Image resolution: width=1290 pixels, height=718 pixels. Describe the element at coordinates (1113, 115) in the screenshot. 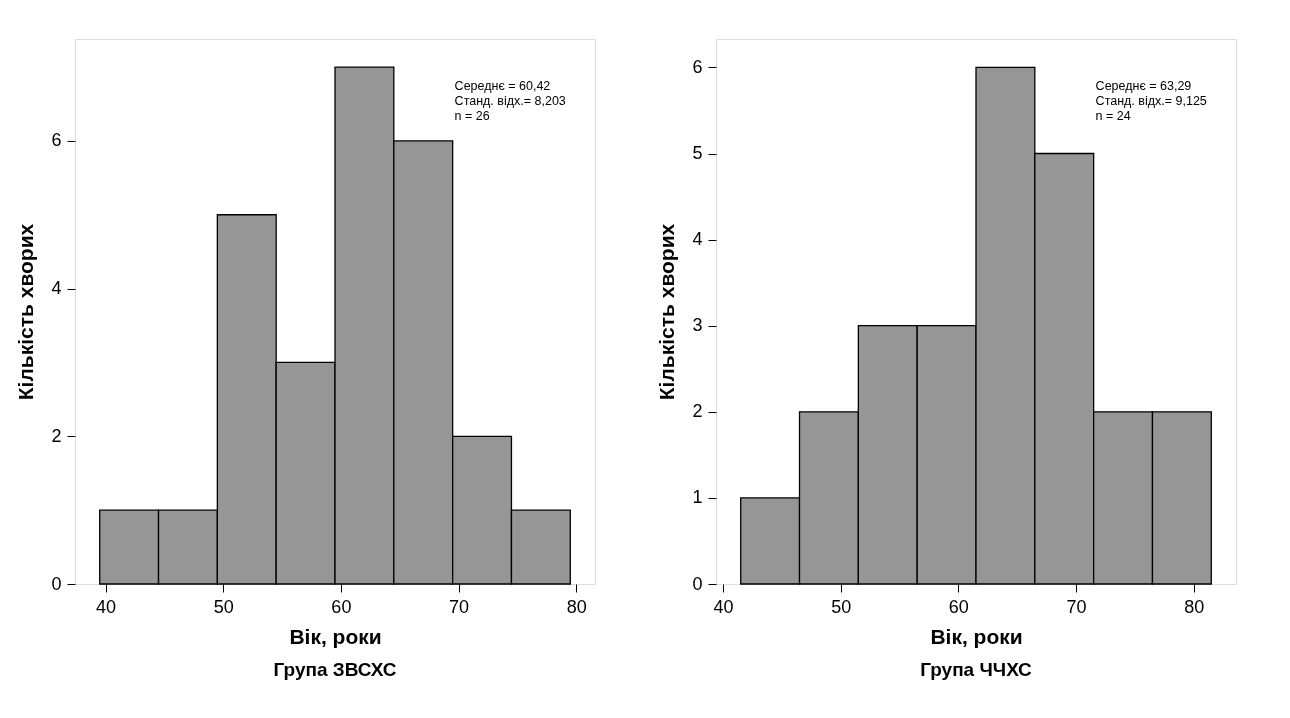

I see `annotation: n = 24` at that location.